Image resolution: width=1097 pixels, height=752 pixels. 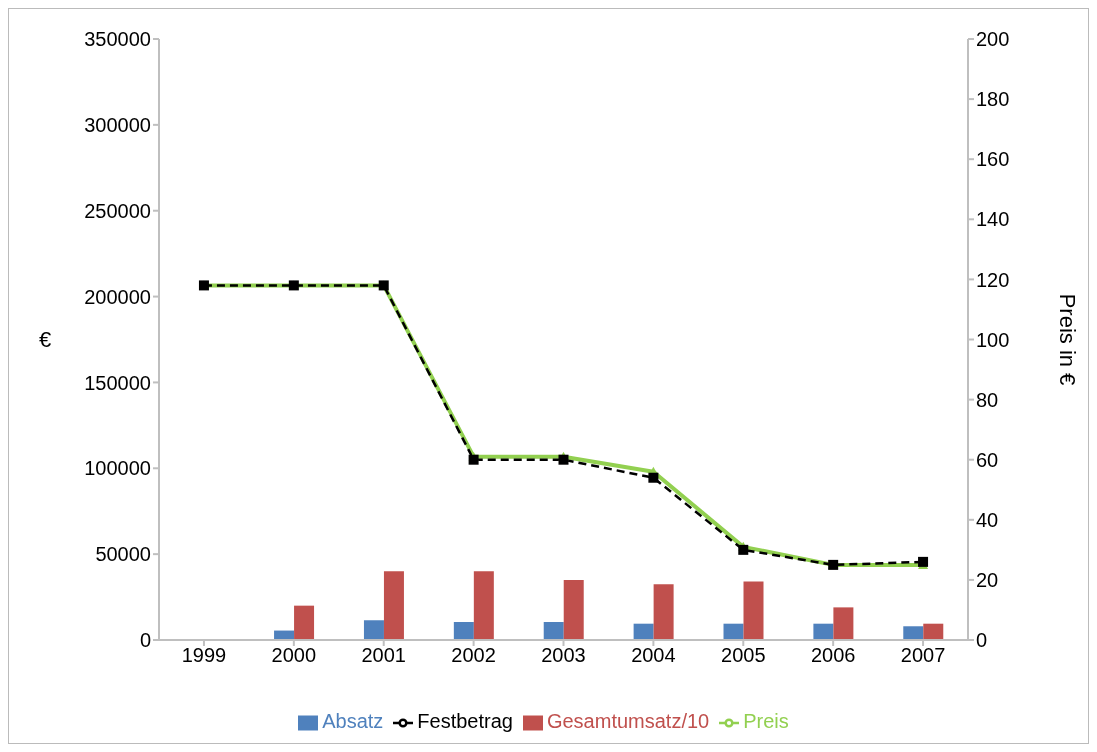 What do you see at coordinates (117, 468) in the screenshot?
I see `y-tick-label: 100000` at bounding box center [117, 468].